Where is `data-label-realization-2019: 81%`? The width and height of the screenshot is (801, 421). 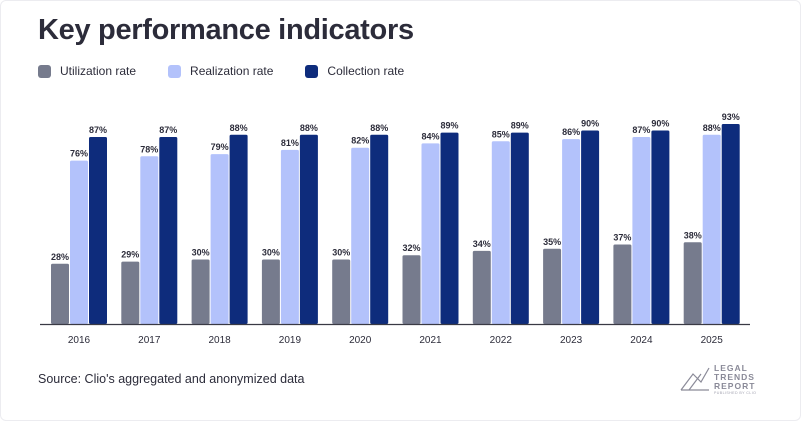
data-label-realization-2019: 81% is located at coordinates (290, 143).